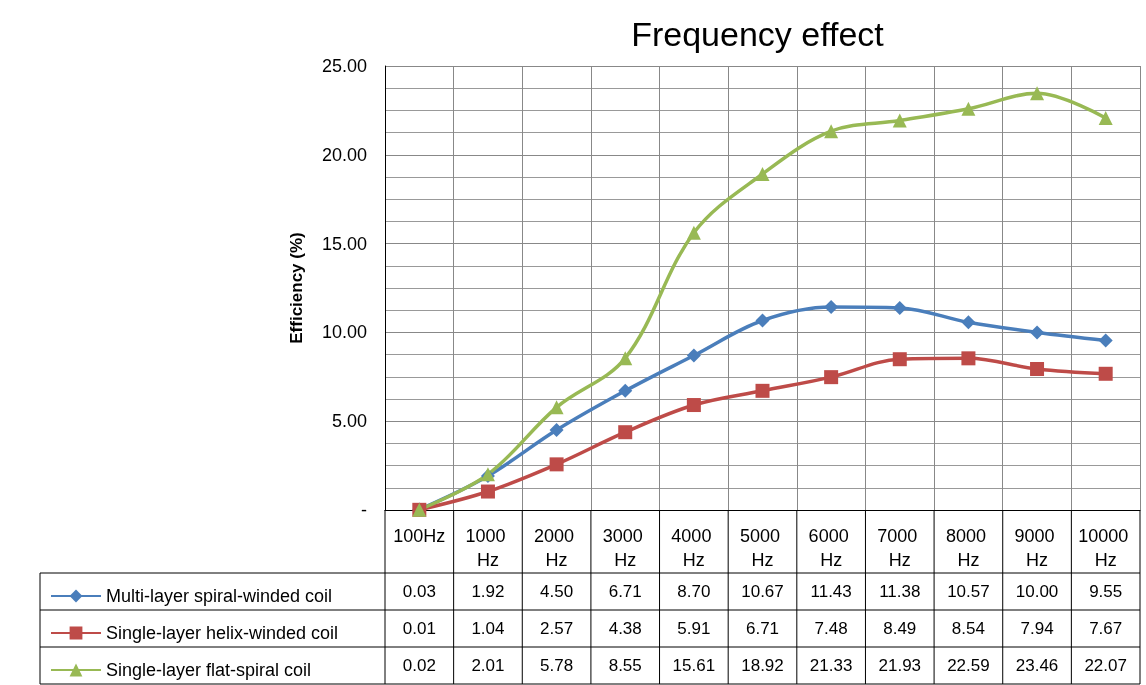 The height and width of the screenshot is (685, 1146). I want to click on x-tick-label: 1000 Hz, so click(488, 548).